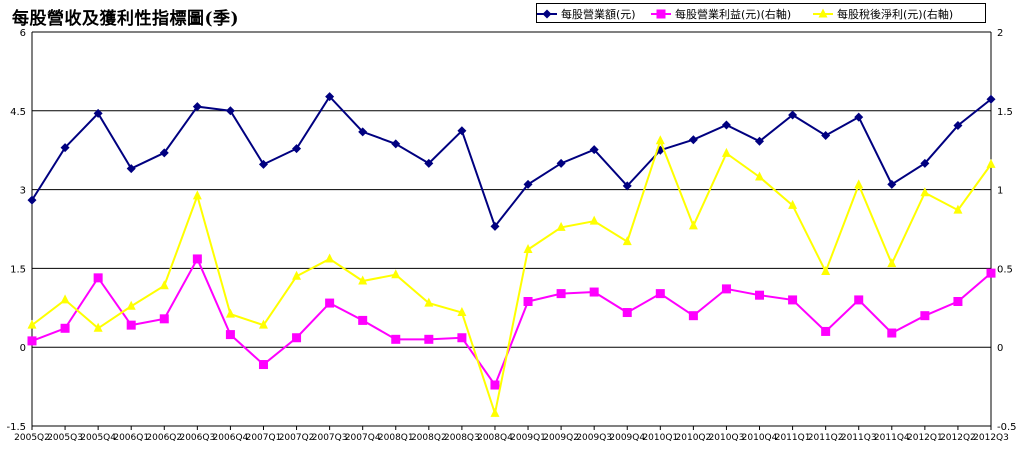 Image resolution: width=1024 pixels, height=455 pixels. What do you see at coordinates (925, 438) in the screenshot?
I see `x-tick-label: 2012Q1` at bounding box center [925, 438].